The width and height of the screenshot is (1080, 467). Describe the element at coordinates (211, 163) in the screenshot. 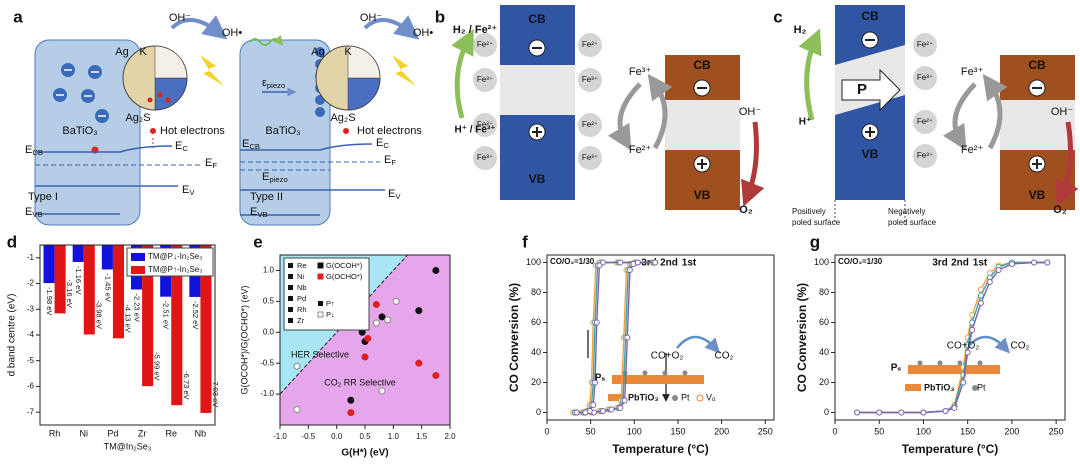

I see `label: EF` at that location.